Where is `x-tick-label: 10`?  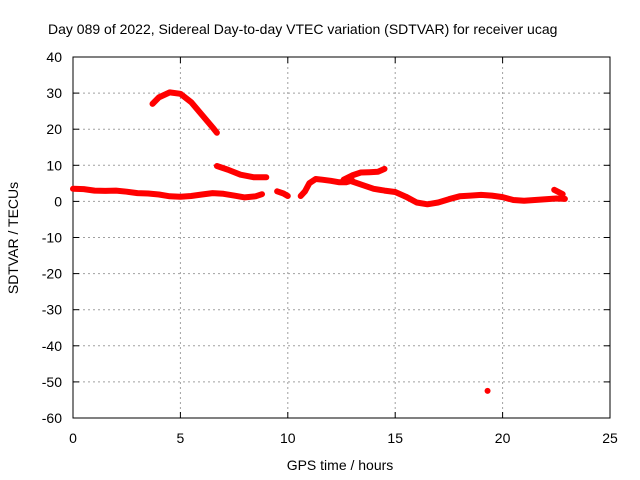
x-tick-label: 10 is located at coordinates (288, 438).